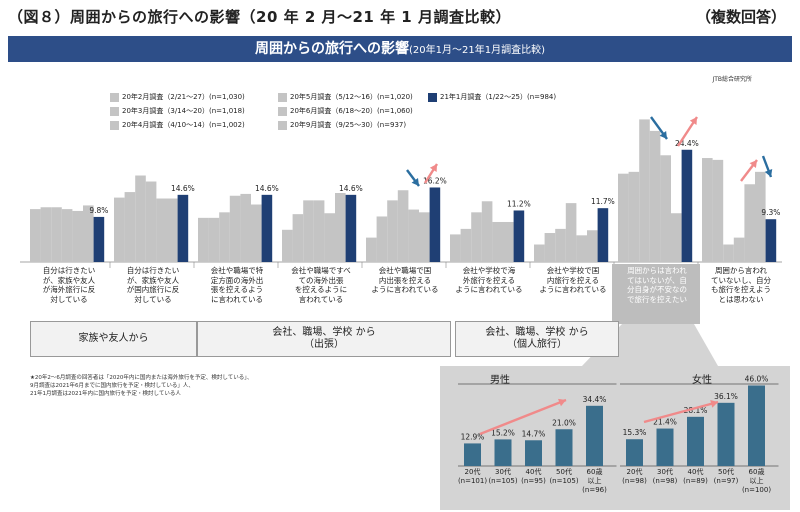 This screenshot has height=512, width=800. I want to click on legend-item: 20年2月調査（2/21～27）(n=1,030), so click(177, 97).